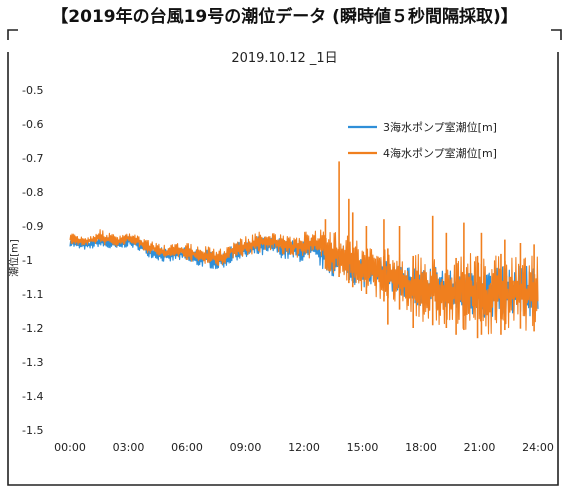 The height and width of the screenshot is (495, 569). What do you see at coordinates (480, 447) in the screenshot?
I see `x-tick-label: 21:00` at bounding box center [480, 447].